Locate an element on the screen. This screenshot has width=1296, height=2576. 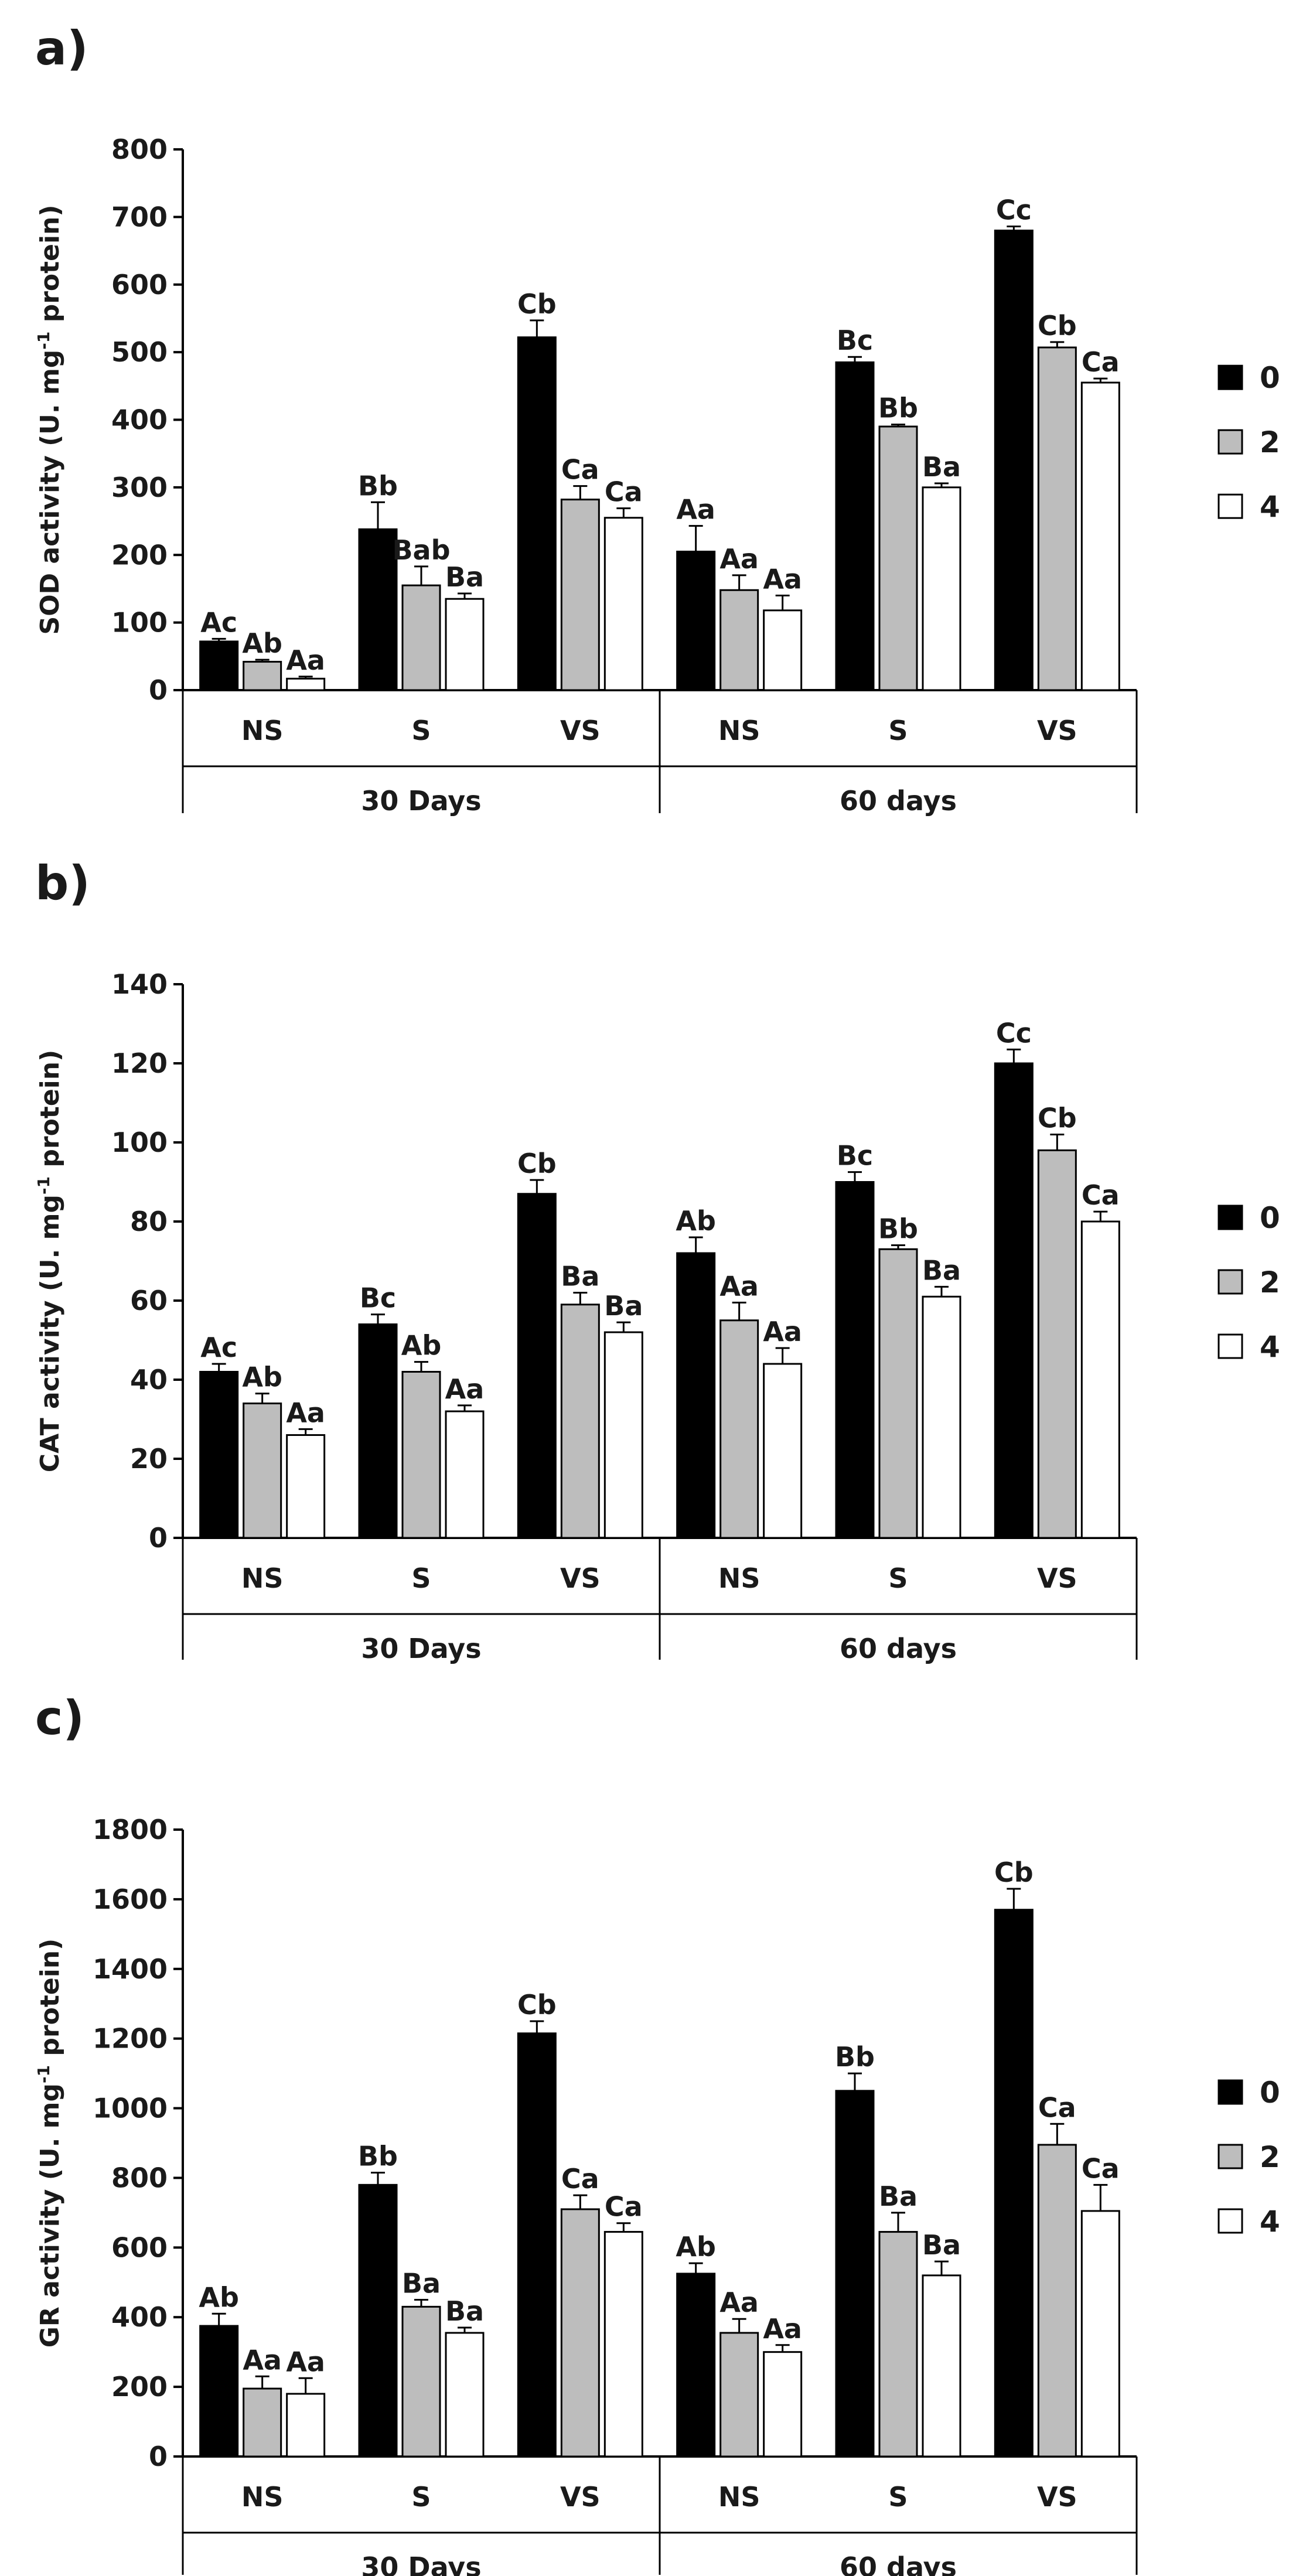
significance-label: Cc is located at coordinates (1014, 1033).